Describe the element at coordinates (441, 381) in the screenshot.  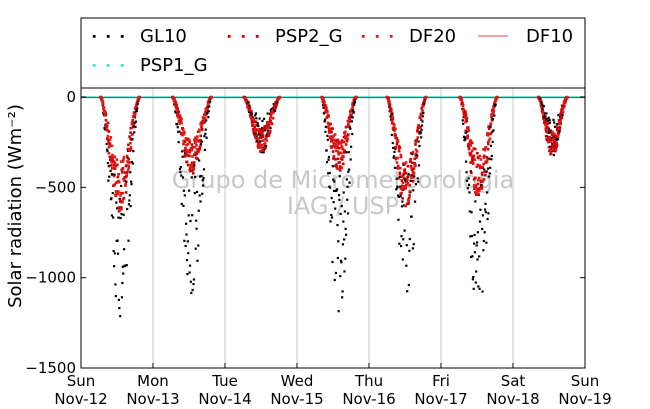
I see `x-tick-day-label: Fri` at that location.